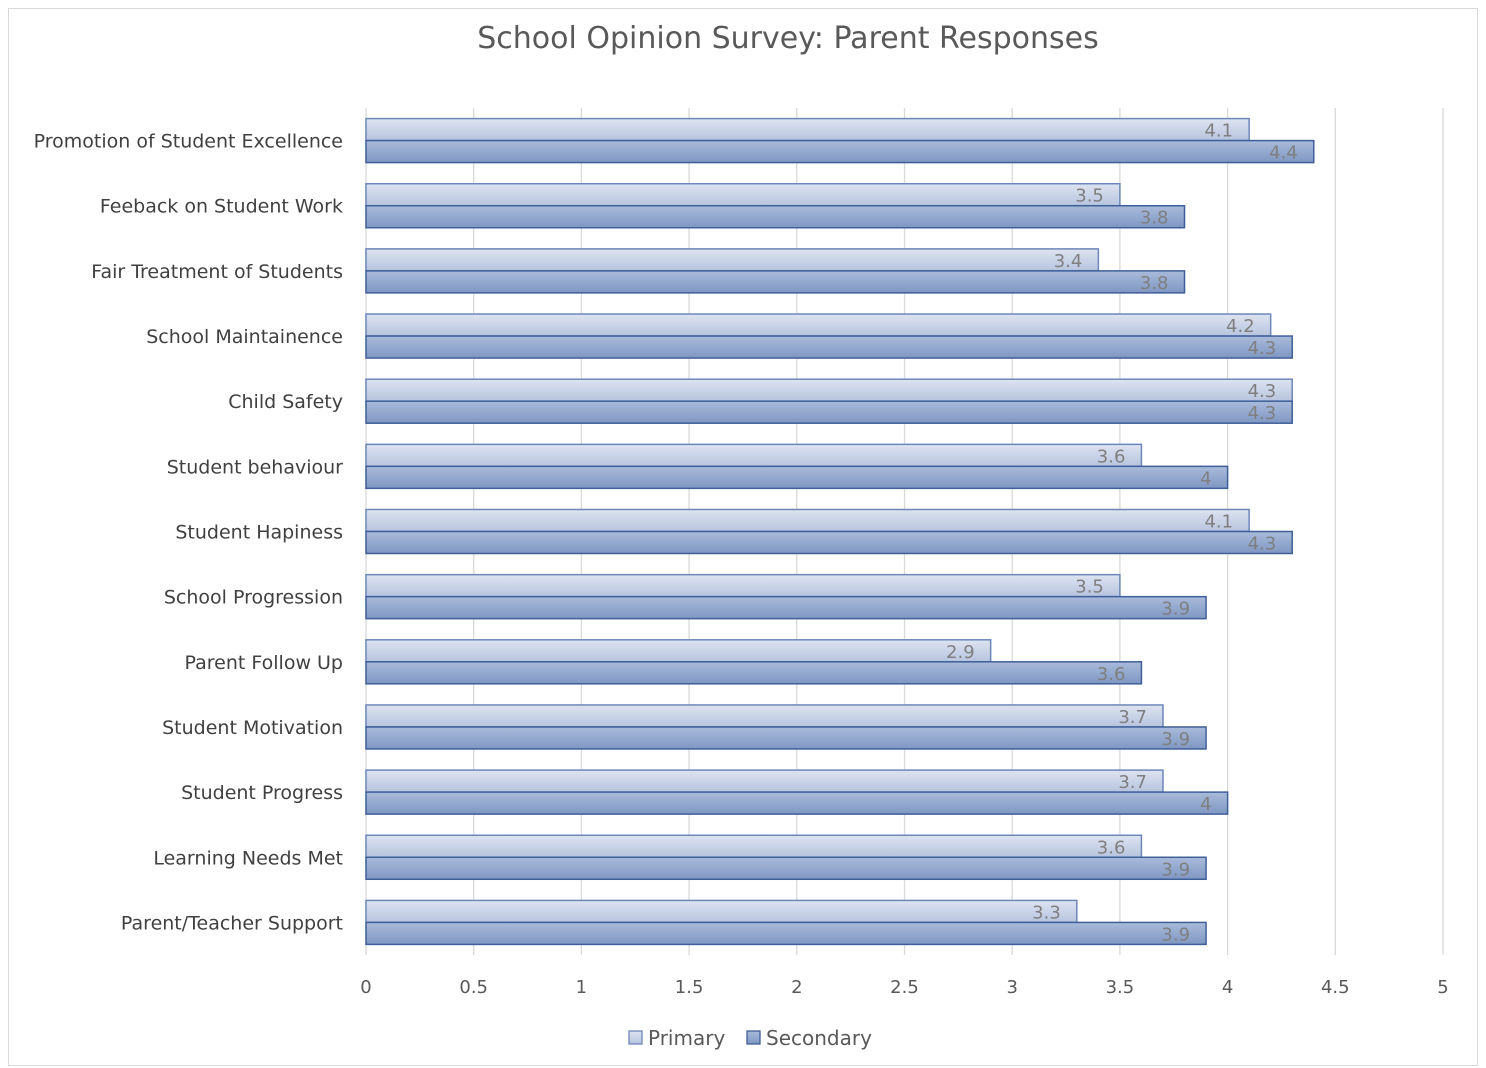  Describe the element at coordinates (253, 598) in the screenshot. I see `category-label: School Progression` at that location.